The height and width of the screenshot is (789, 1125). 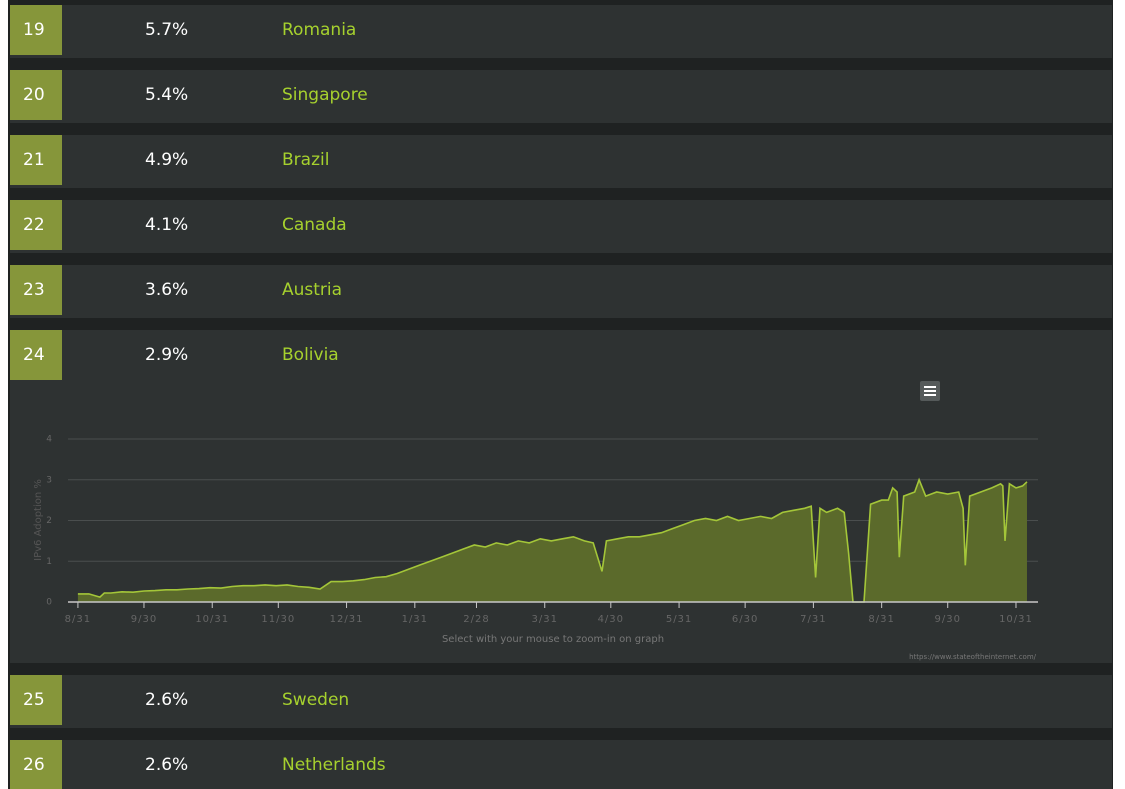 I want to click on country: Bolivia, so click(x=310, y=355).